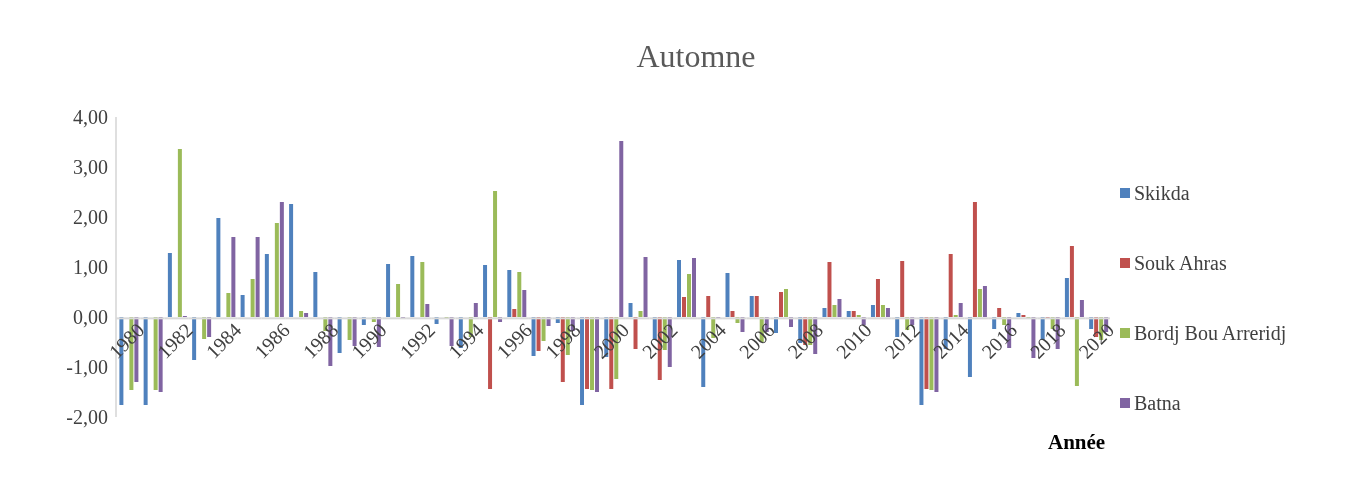 The image size is (1364, 486). Describe the element at coordinates (368, 340) in the screenshot. I see `x-tick-label: 1990` at that location.